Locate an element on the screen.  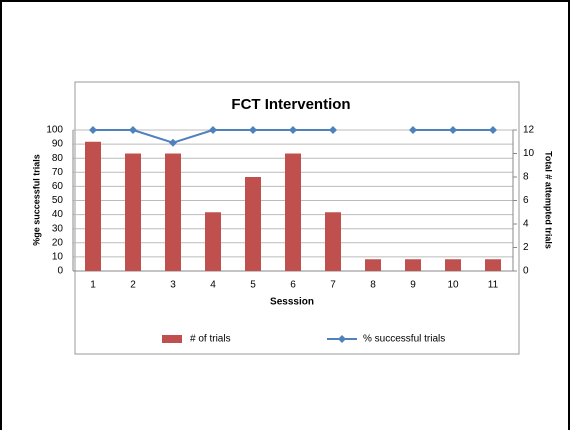
y2-tick-label: 10 is located at coordinates (529, 153).